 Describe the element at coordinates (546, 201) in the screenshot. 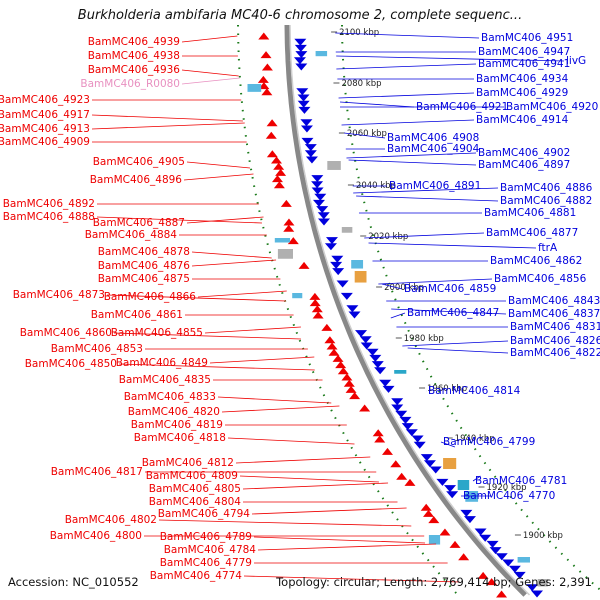

I see `gene-label-right: BamMC406_4882` at that location.